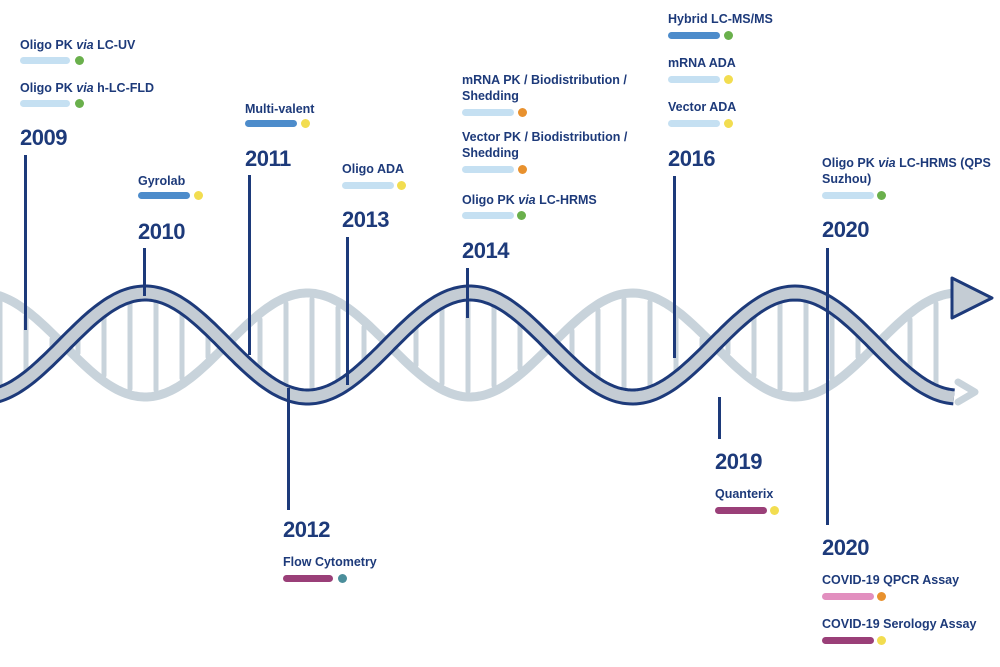 The image size is (1000, 667). Describe the element at coordinates (702, 63) in the screenshot. I see `label-mrna-ada: mRNA ADA` at that location.